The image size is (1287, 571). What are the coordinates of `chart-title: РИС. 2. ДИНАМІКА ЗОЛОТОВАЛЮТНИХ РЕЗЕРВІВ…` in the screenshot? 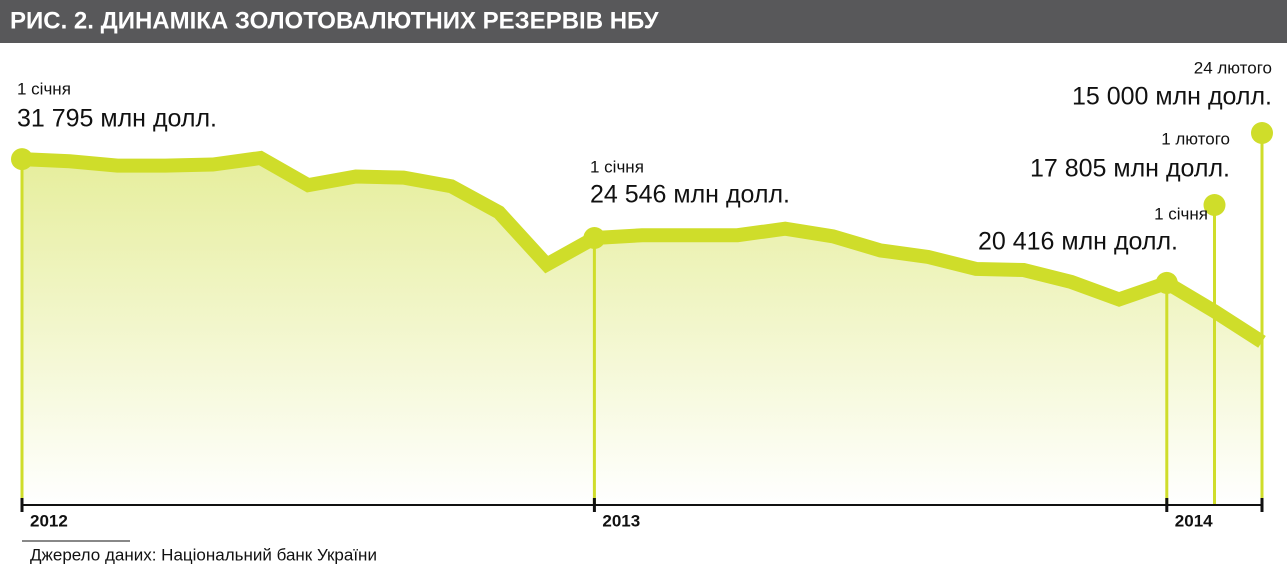 It's located at (335, 20).